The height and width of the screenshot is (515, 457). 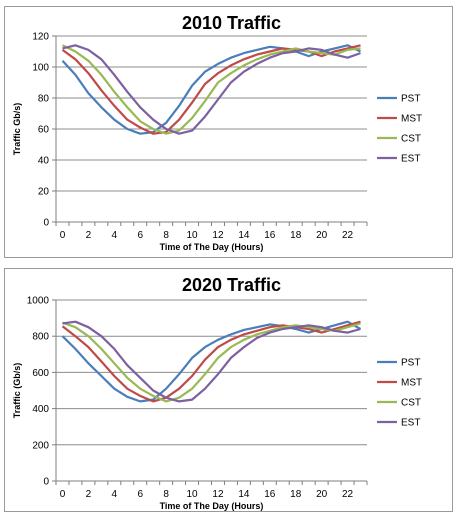 I want to click on y-tick-label: 1000, so click(x=38, y=301).